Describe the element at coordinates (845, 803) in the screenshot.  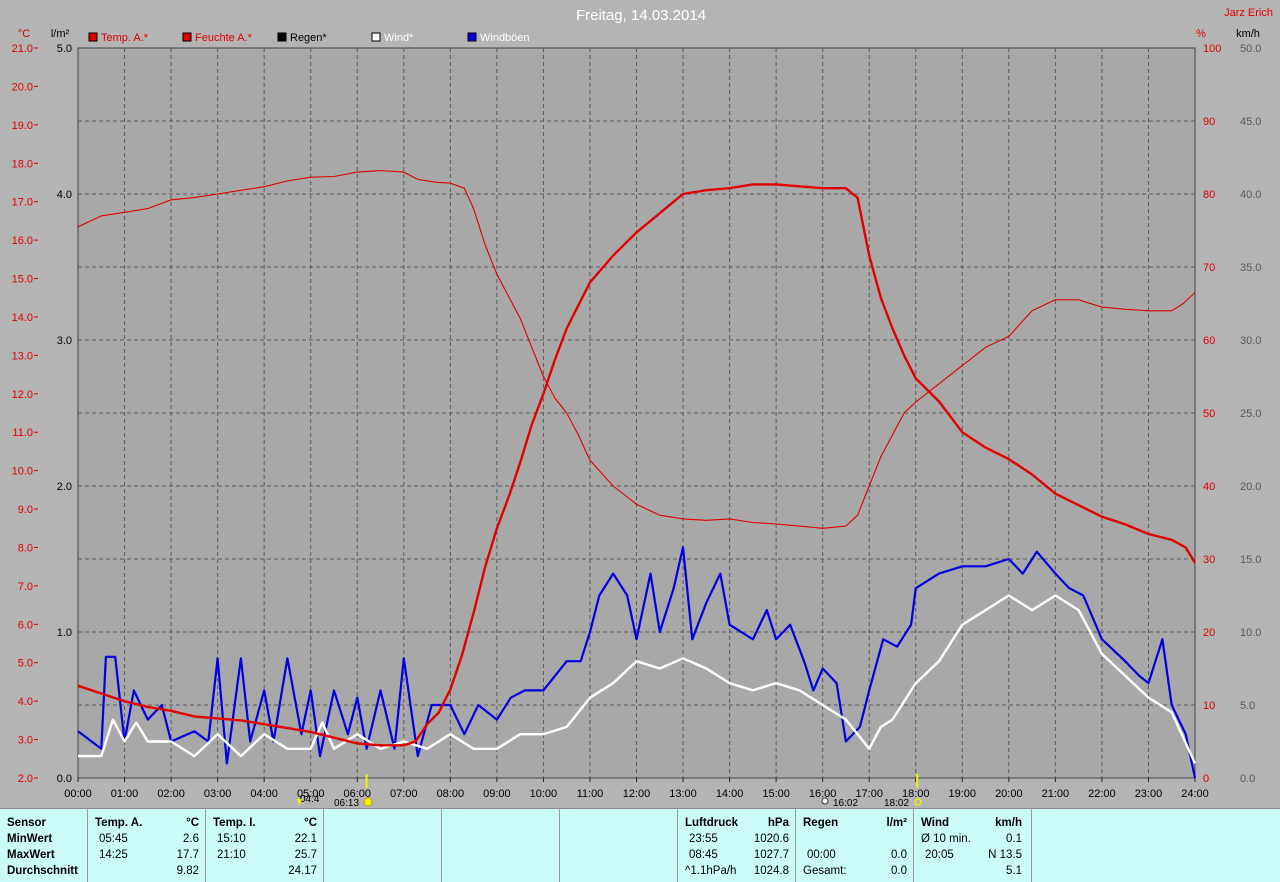
I see `moonset-time: 16:02` at that location.